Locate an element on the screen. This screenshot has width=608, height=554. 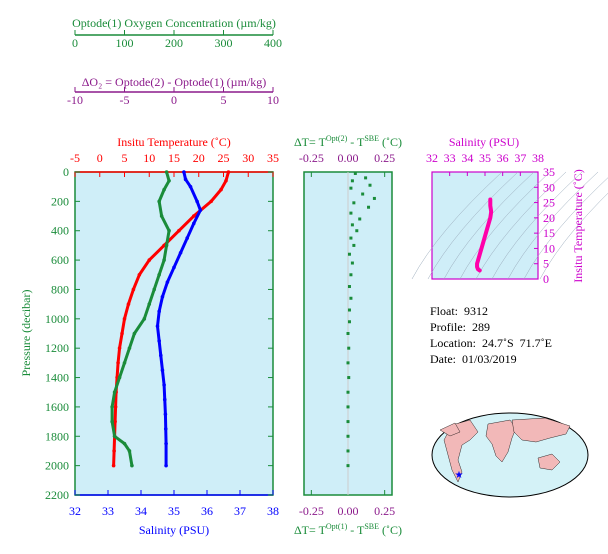
oxygen-axis-tick-label: 0 is located at coordinates (75, 43).